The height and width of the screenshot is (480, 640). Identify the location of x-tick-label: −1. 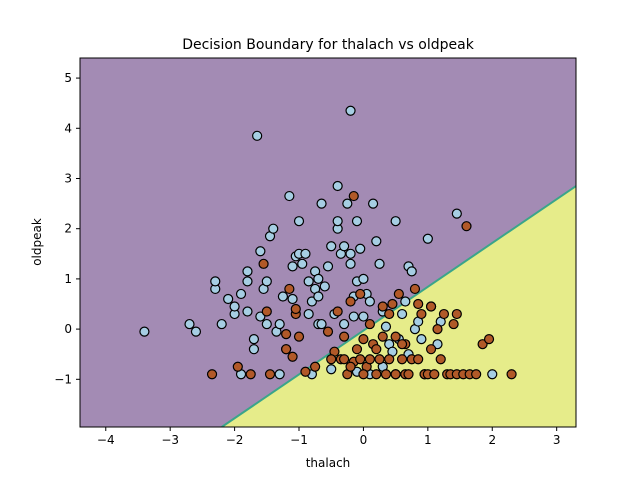
(299, 440).